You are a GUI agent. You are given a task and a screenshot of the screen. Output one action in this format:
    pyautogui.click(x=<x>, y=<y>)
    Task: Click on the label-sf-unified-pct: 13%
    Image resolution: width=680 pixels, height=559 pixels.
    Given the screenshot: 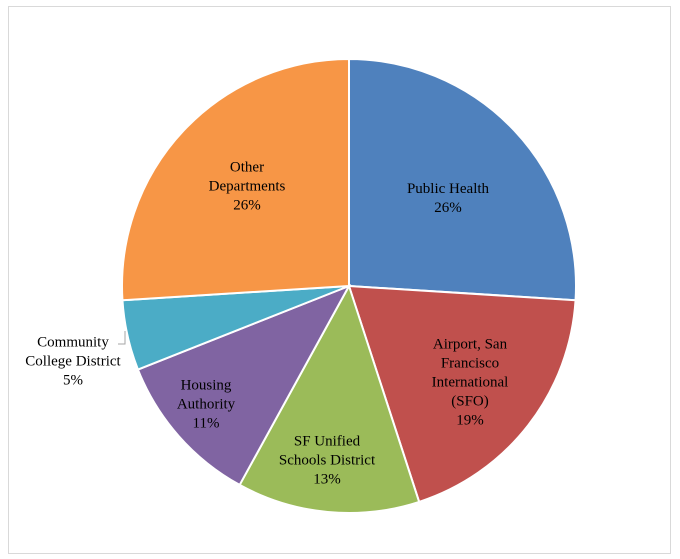 What is the action you would take?
    pyautogui.click(x=327, y=479)
    